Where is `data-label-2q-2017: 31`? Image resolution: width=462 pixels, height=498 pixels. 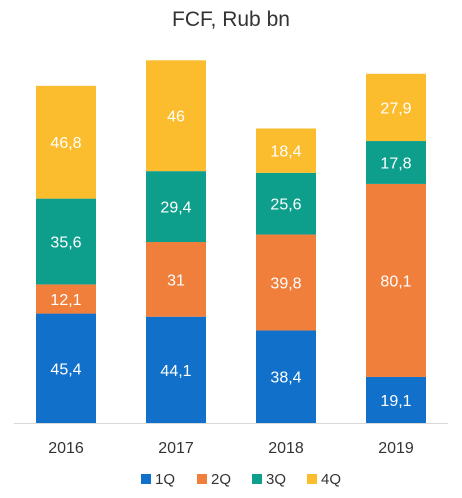
data-label-2q-2017: 31 is located at coordinates (176, 280).